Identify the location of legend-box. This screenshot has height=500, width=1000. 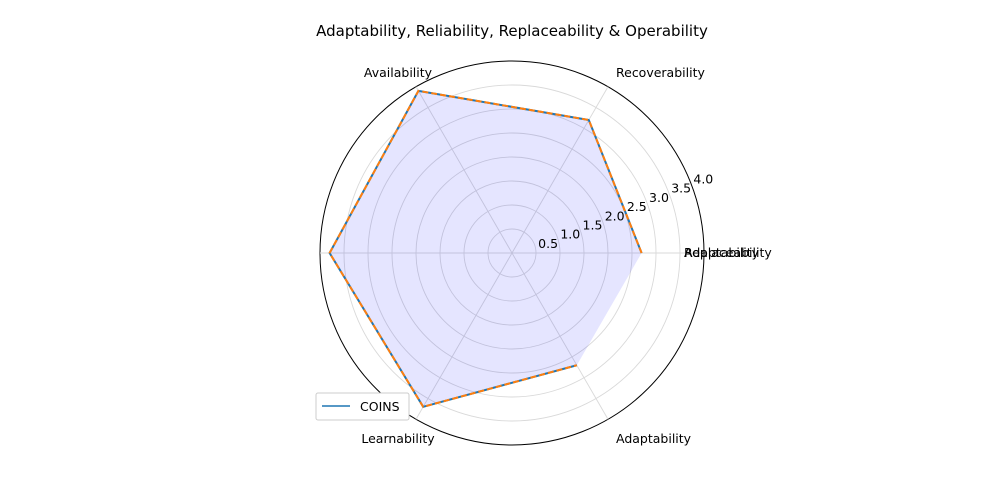
(362, 406).